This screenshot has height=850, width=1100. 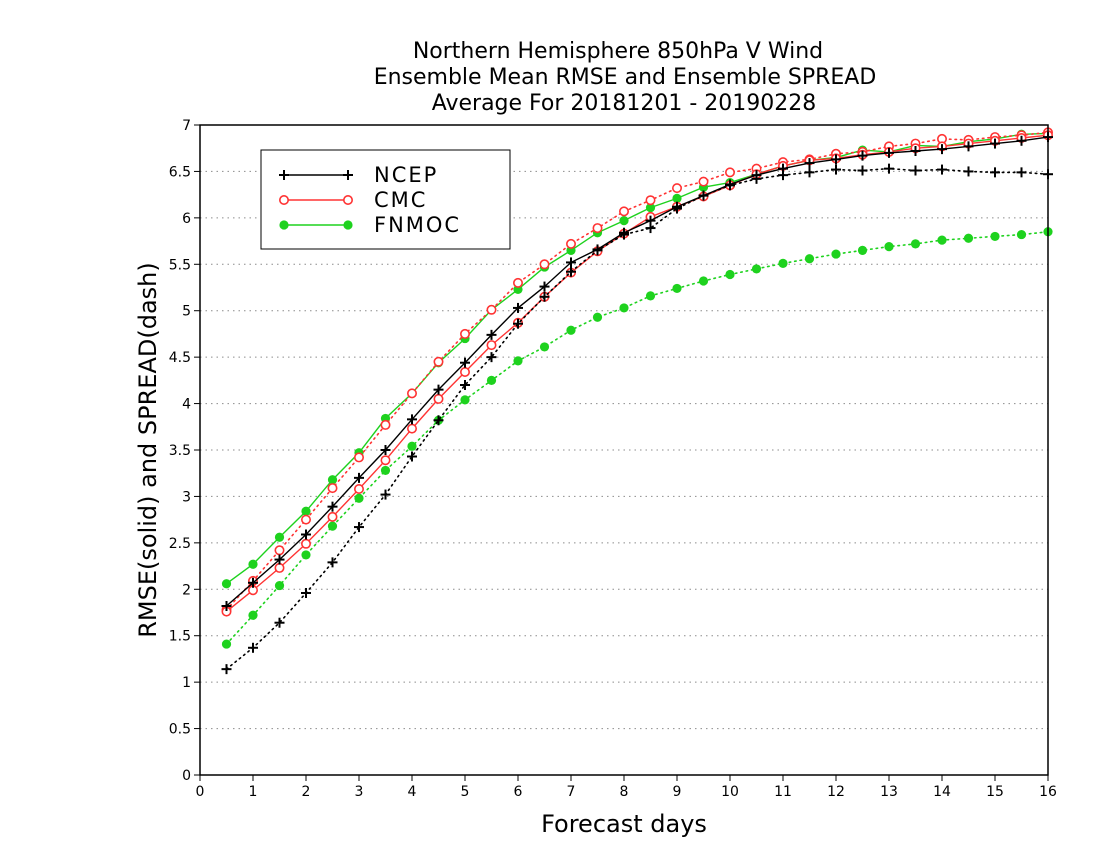 I want to click on x-tick-label: 4, so click(x=412, y=792).